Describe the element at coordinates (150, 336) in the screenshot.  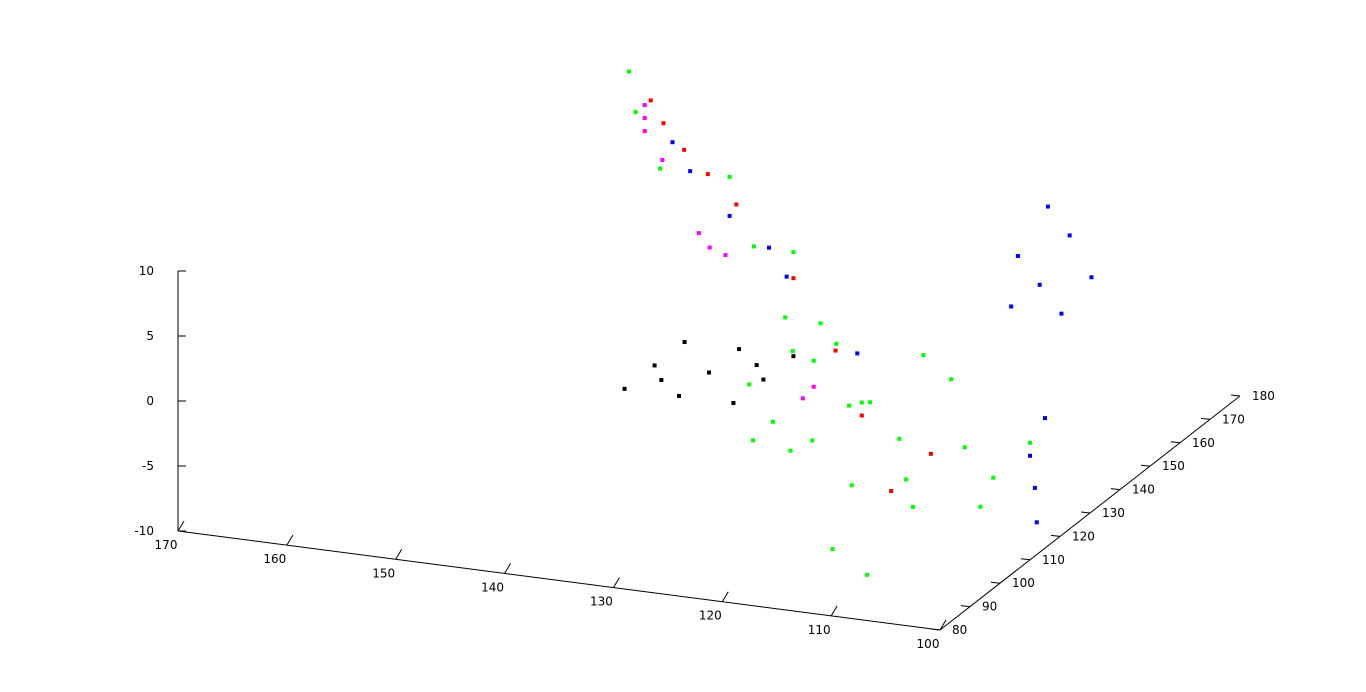
I see `z-tick-label: 5` at that location.